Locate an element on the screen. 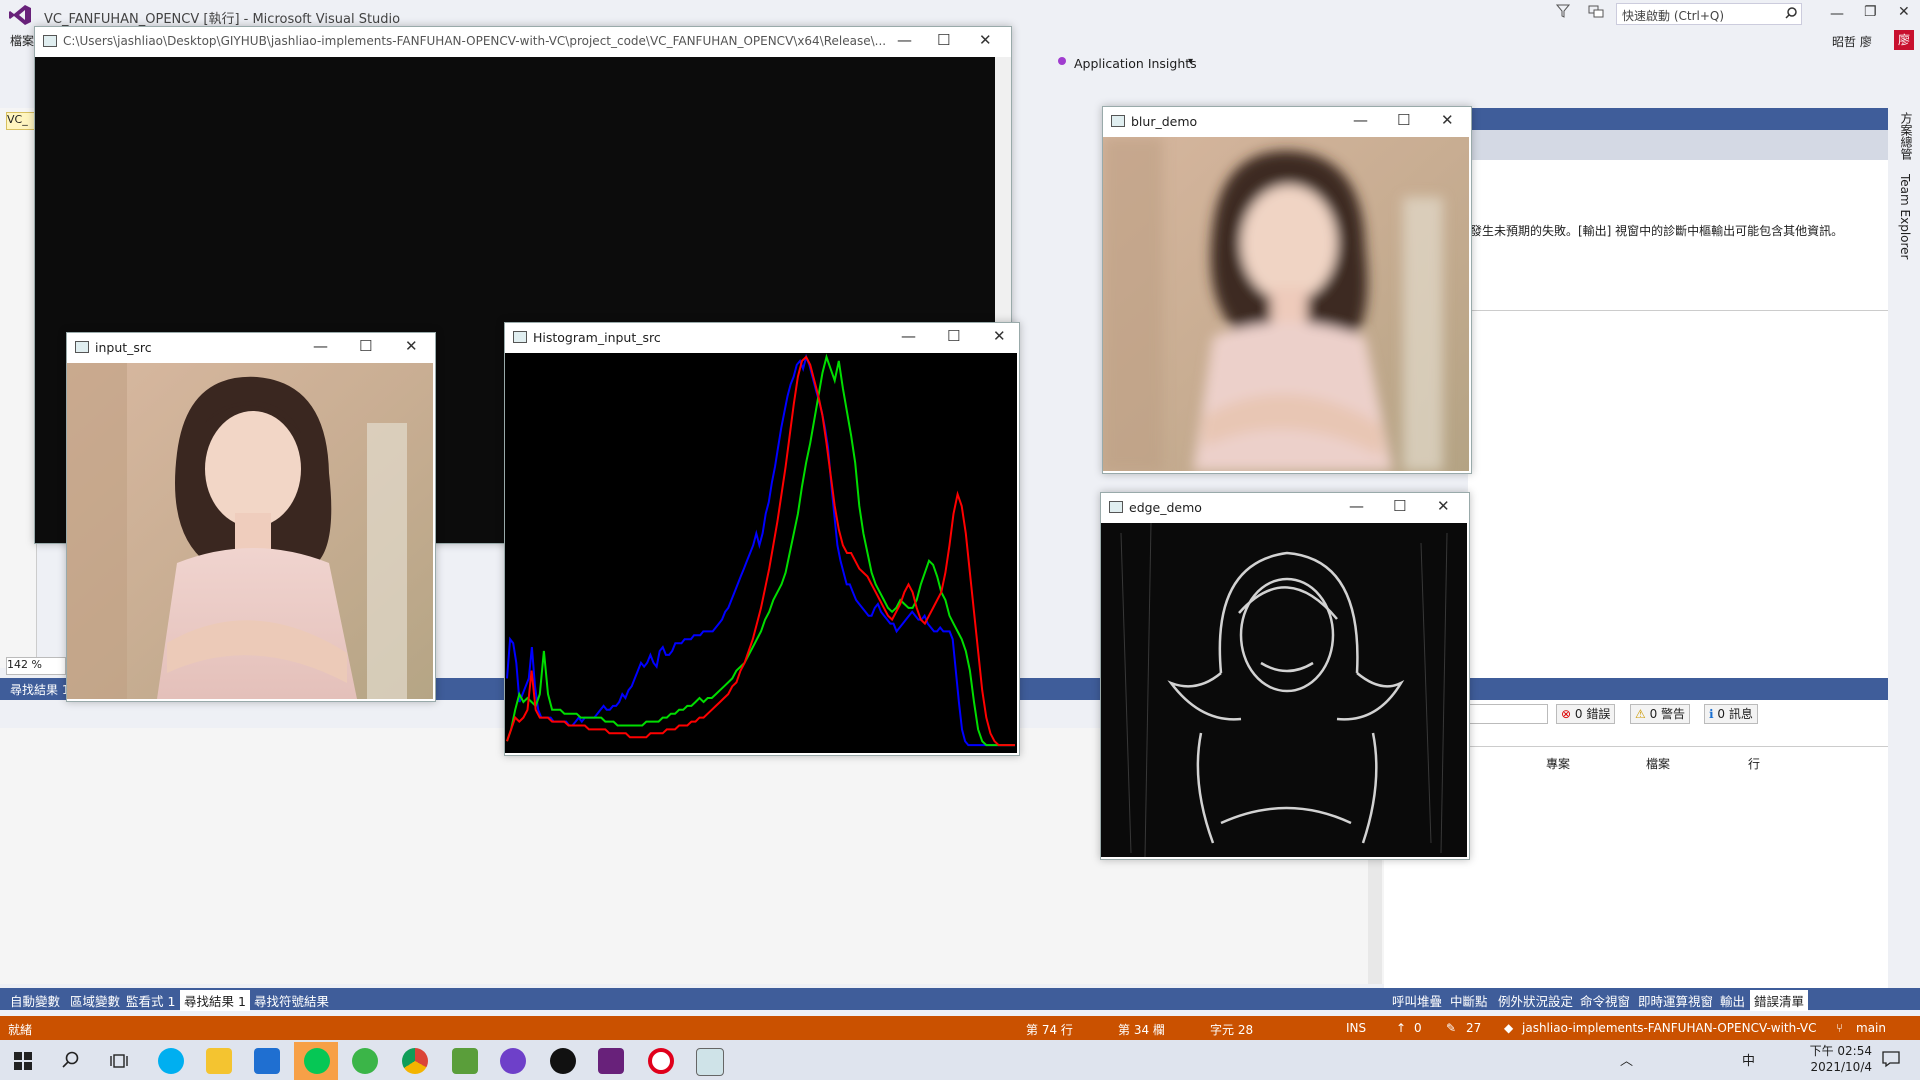 The height and width of the screenshot is (1080, 1920). messages-filter-button: ℹ 0 訊息 is located at coordinates (1731, 714).